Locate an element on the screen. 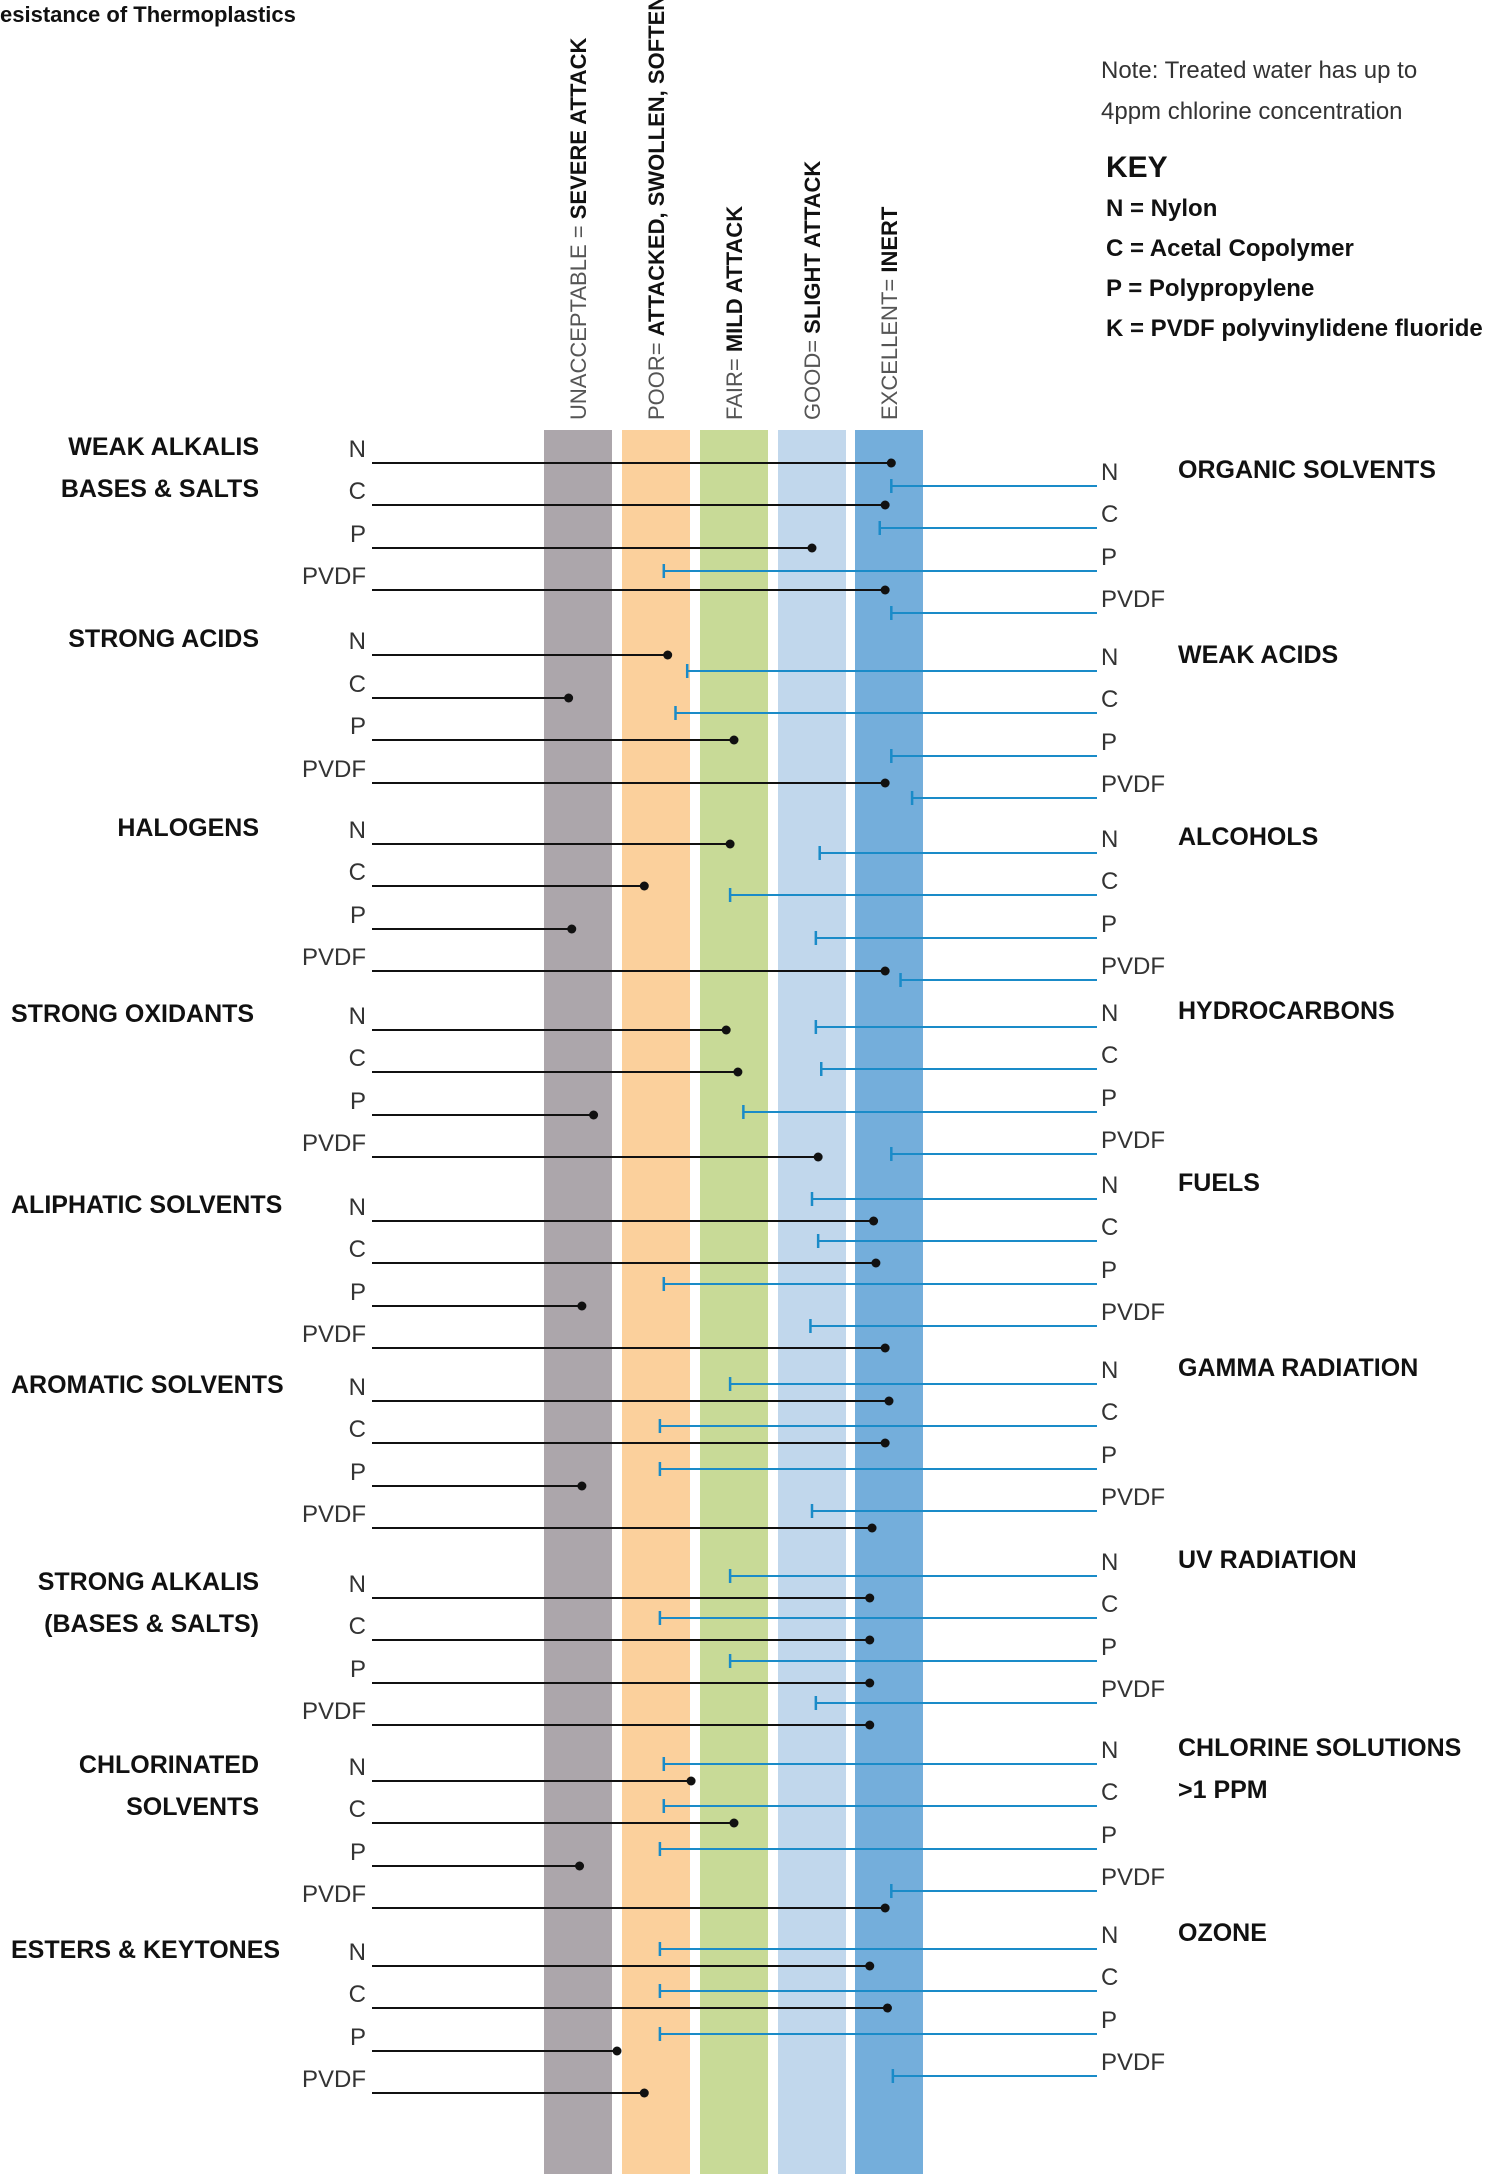  left-group-label: (BASES & SALTS) is located at coordinates (151, 1624).